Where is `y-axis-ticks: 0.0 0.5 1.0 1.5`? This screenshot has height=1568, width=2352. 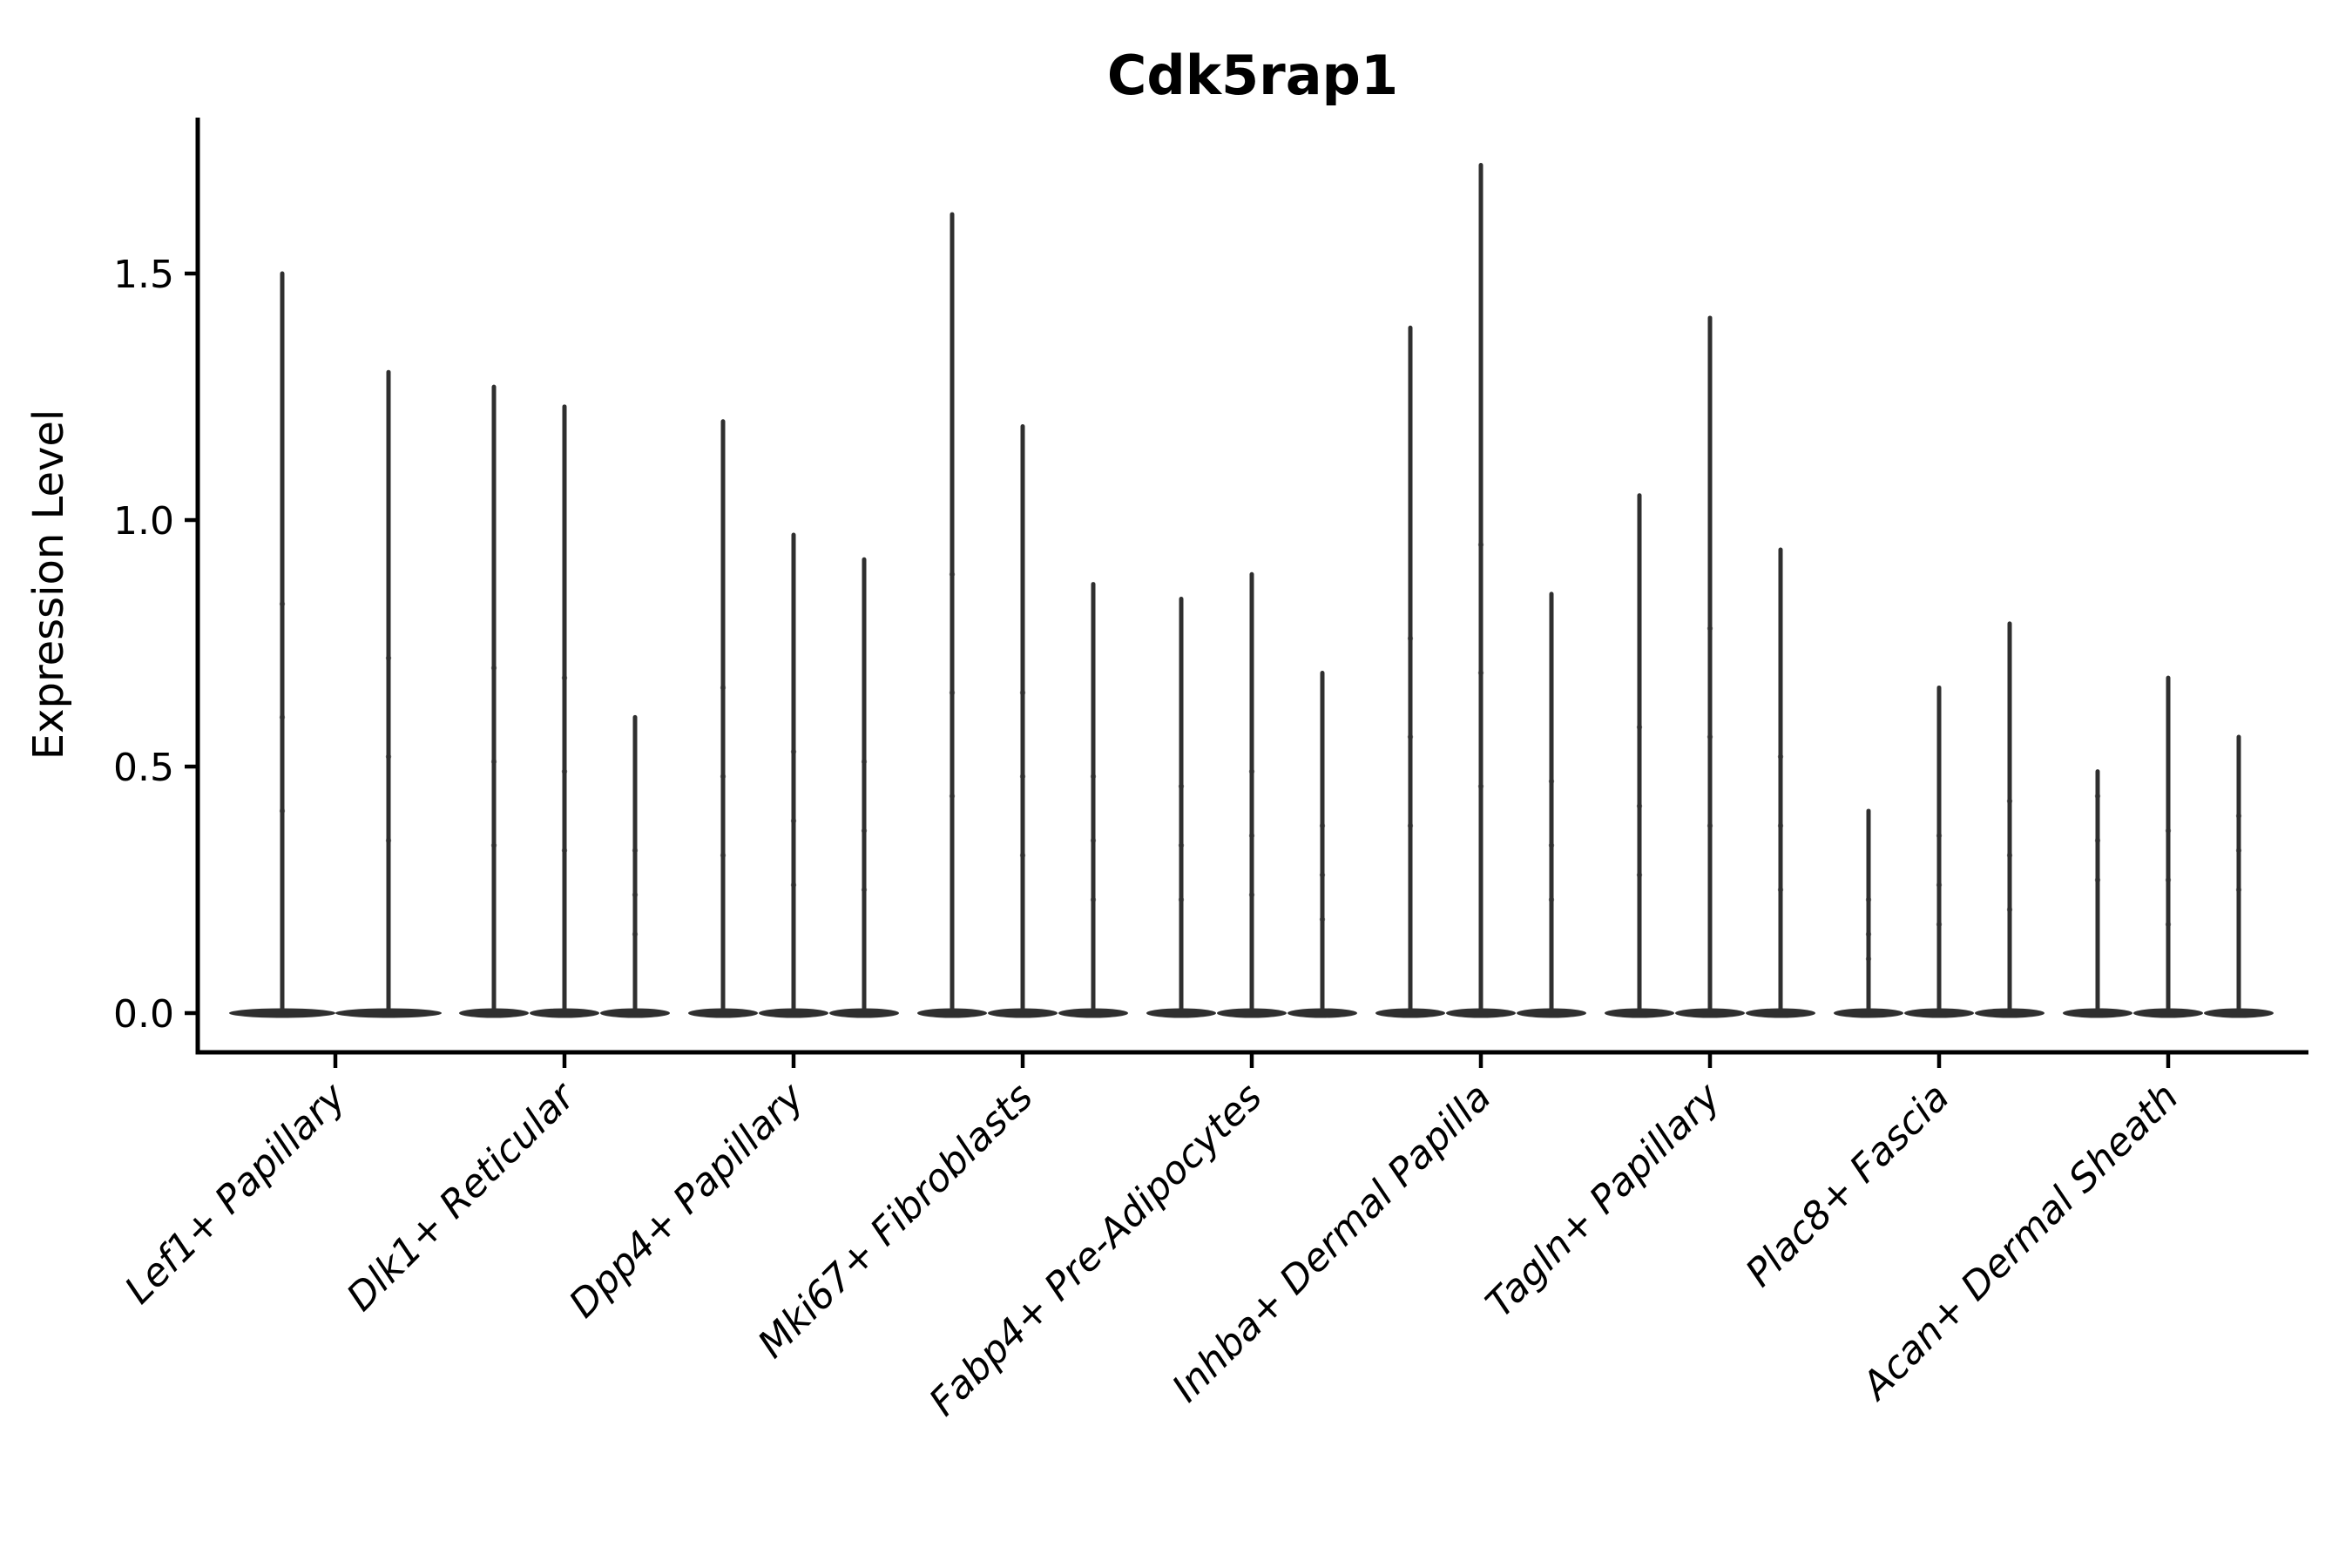 y-axis-ticks: 0.0 0.5 1.0 1.5 is located at coordinates (155, 645).